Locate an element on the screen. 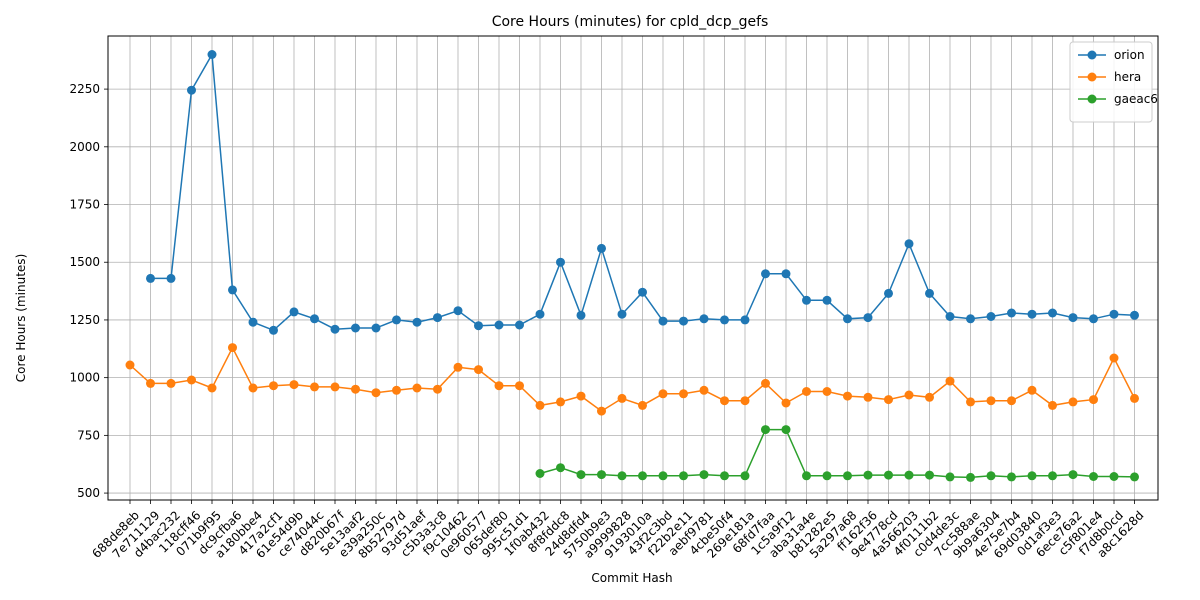 The image size is (1200, 600). legend-marker-gaeac6 is located at coordinates (1092, 99).